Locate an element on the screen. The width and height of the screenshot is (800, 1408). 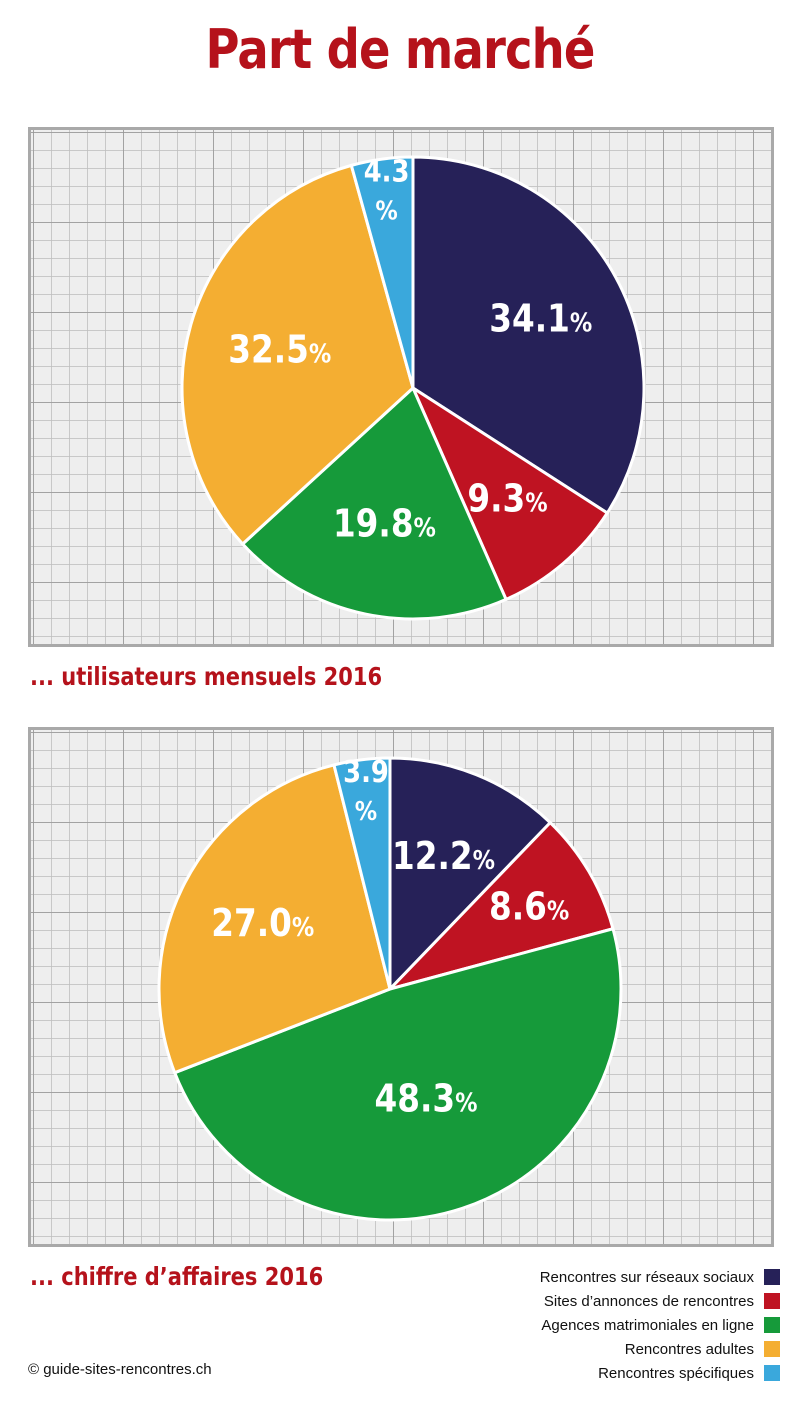
slice-label-rencontres-specifiques: 3.9% is located at coordinates (366, 790).